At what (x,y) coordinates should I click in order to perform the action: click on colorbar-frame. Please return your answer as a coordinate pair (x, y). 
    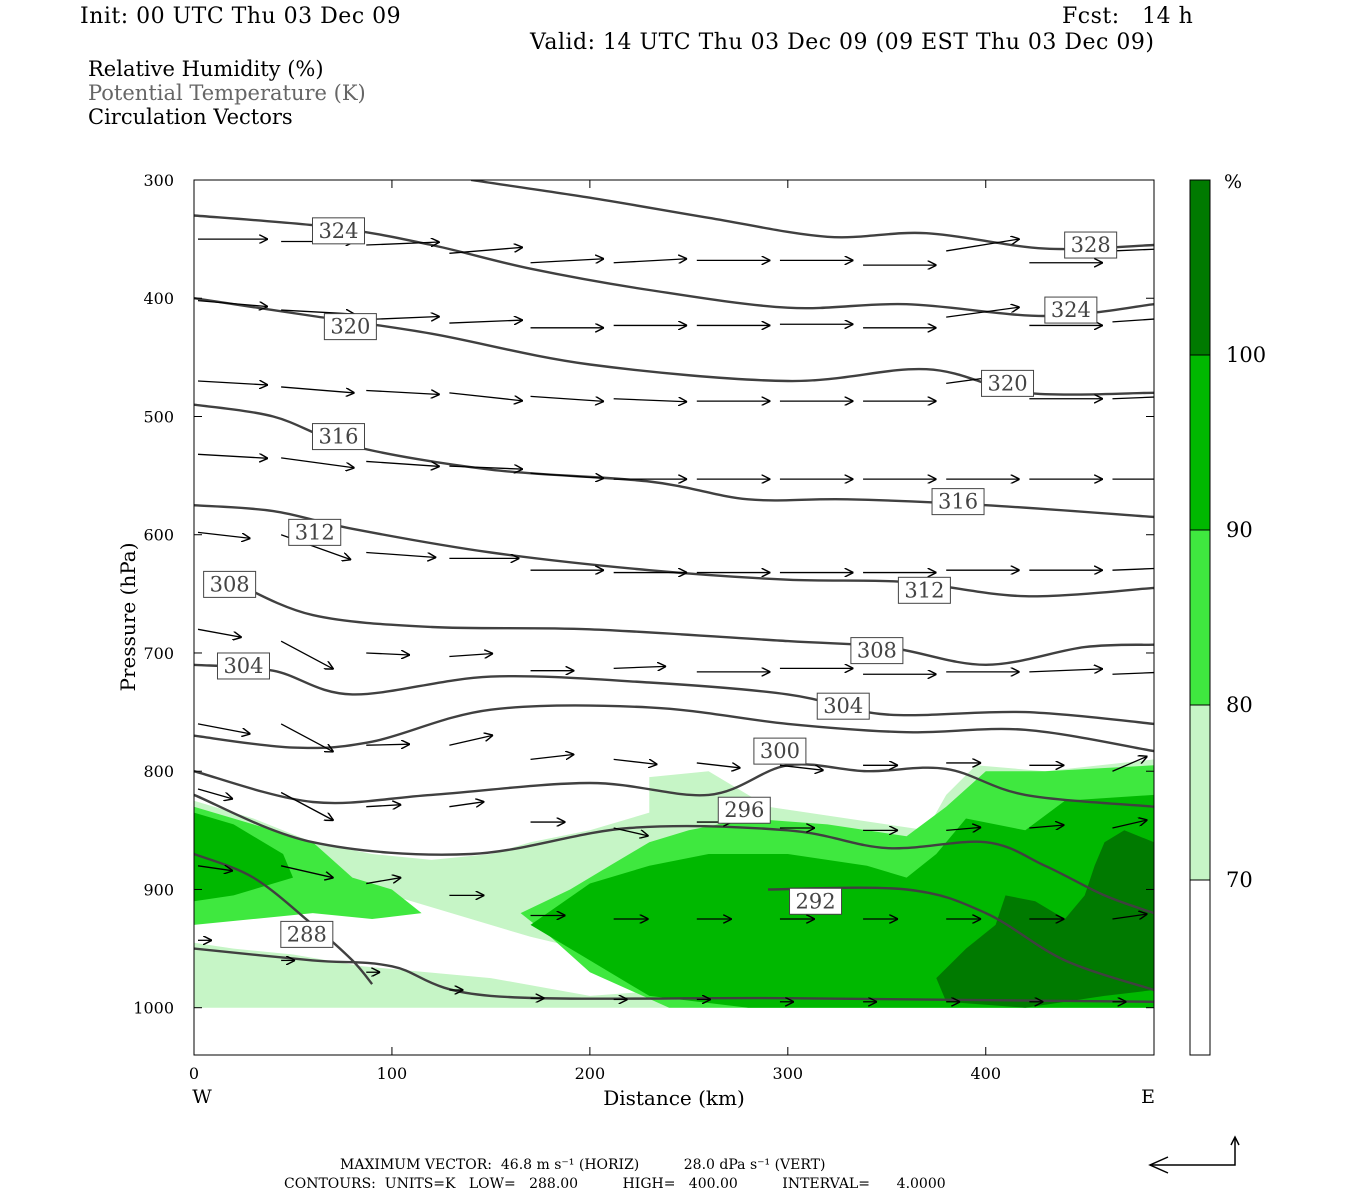
    Looking at the image, I should click on (1200, 617).